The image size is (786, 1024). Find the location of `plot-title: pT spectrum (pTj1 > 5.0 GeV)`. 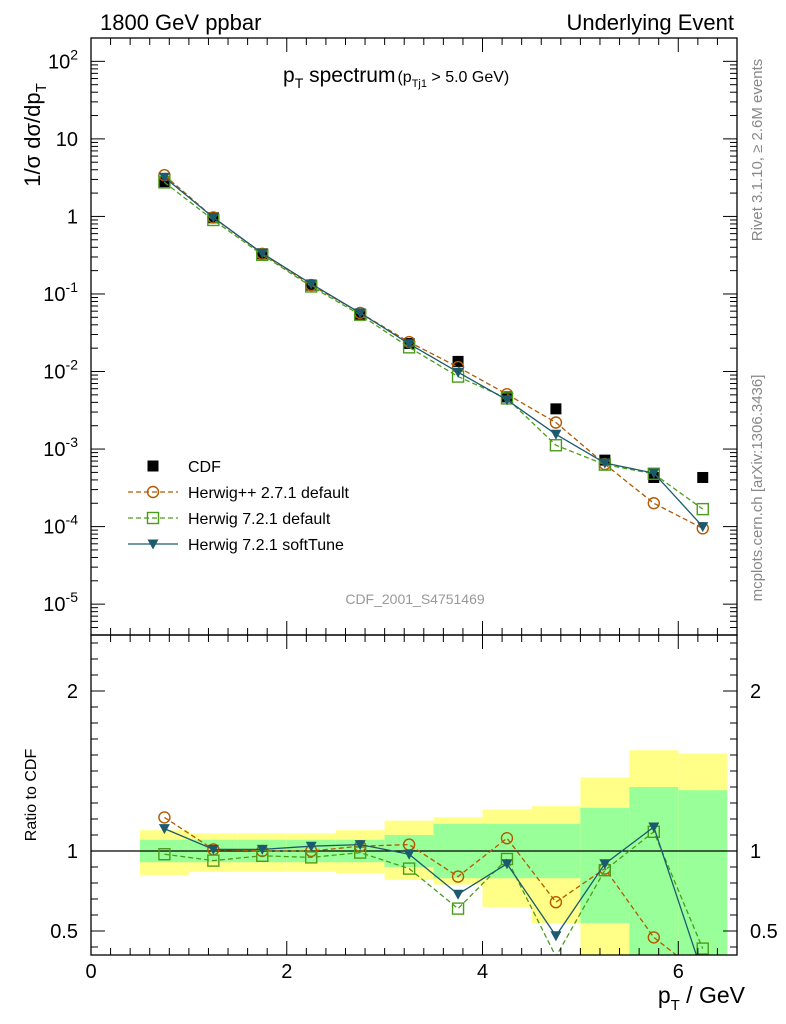

plot-title: pT spectrum (pTj1 > 5.0 GeV) is located at coordinates (396, 77).